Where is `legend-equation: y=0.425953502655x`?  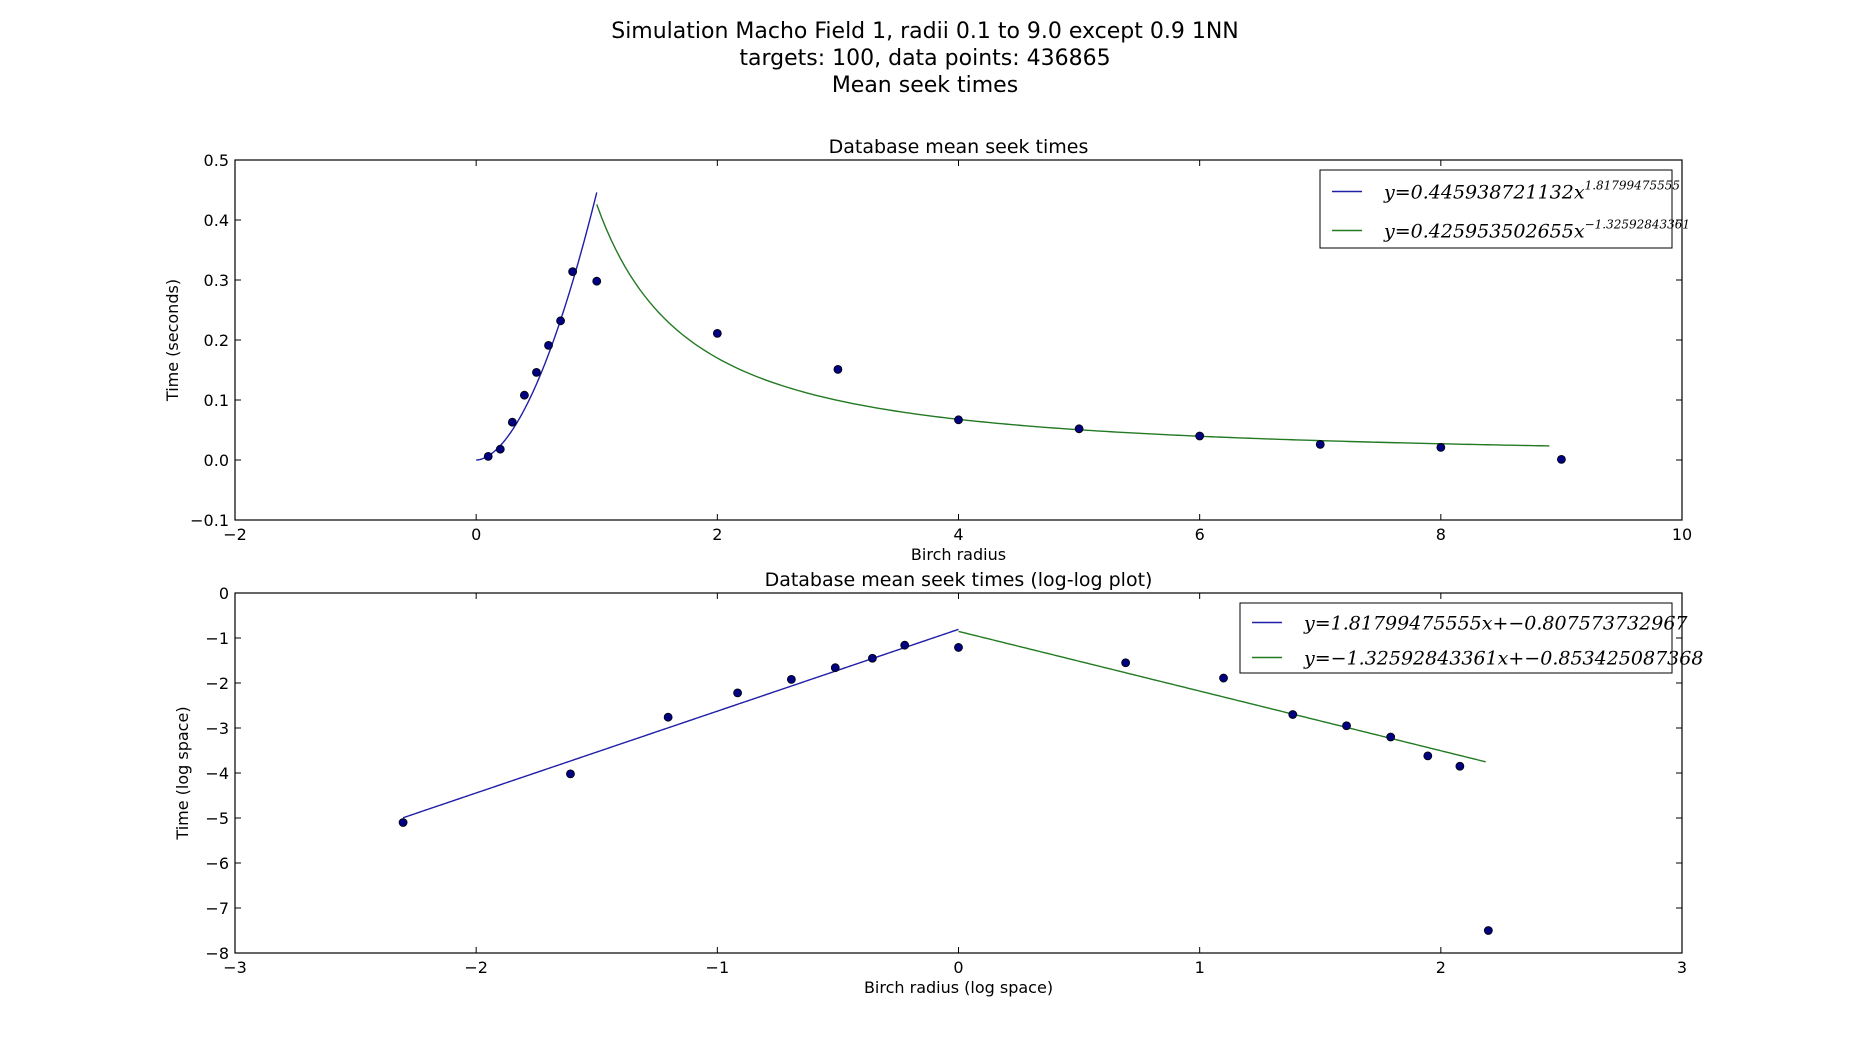 legend-equation: y=0.425953502655x is located at coordinates (1484, 232).